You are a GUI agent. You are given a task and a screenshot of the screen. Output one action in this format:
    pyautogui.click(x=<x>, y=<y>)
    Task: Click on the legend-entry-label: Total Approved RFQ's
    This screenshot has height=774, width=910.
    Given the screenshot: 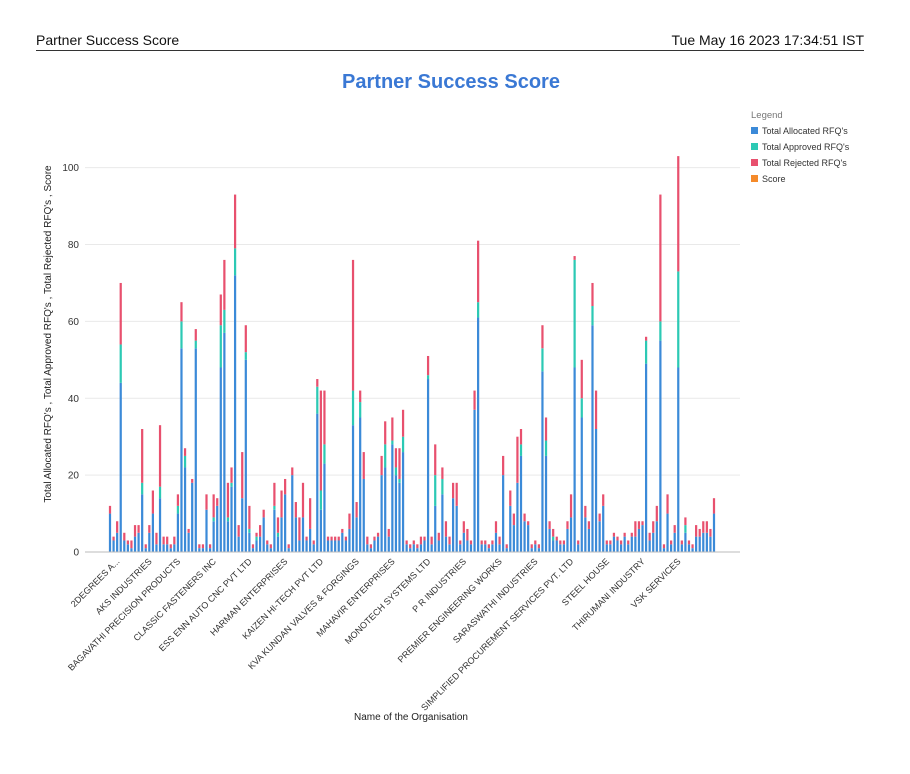 What is the action you would take?
    pyautogui.click(x=806, y=147)
    